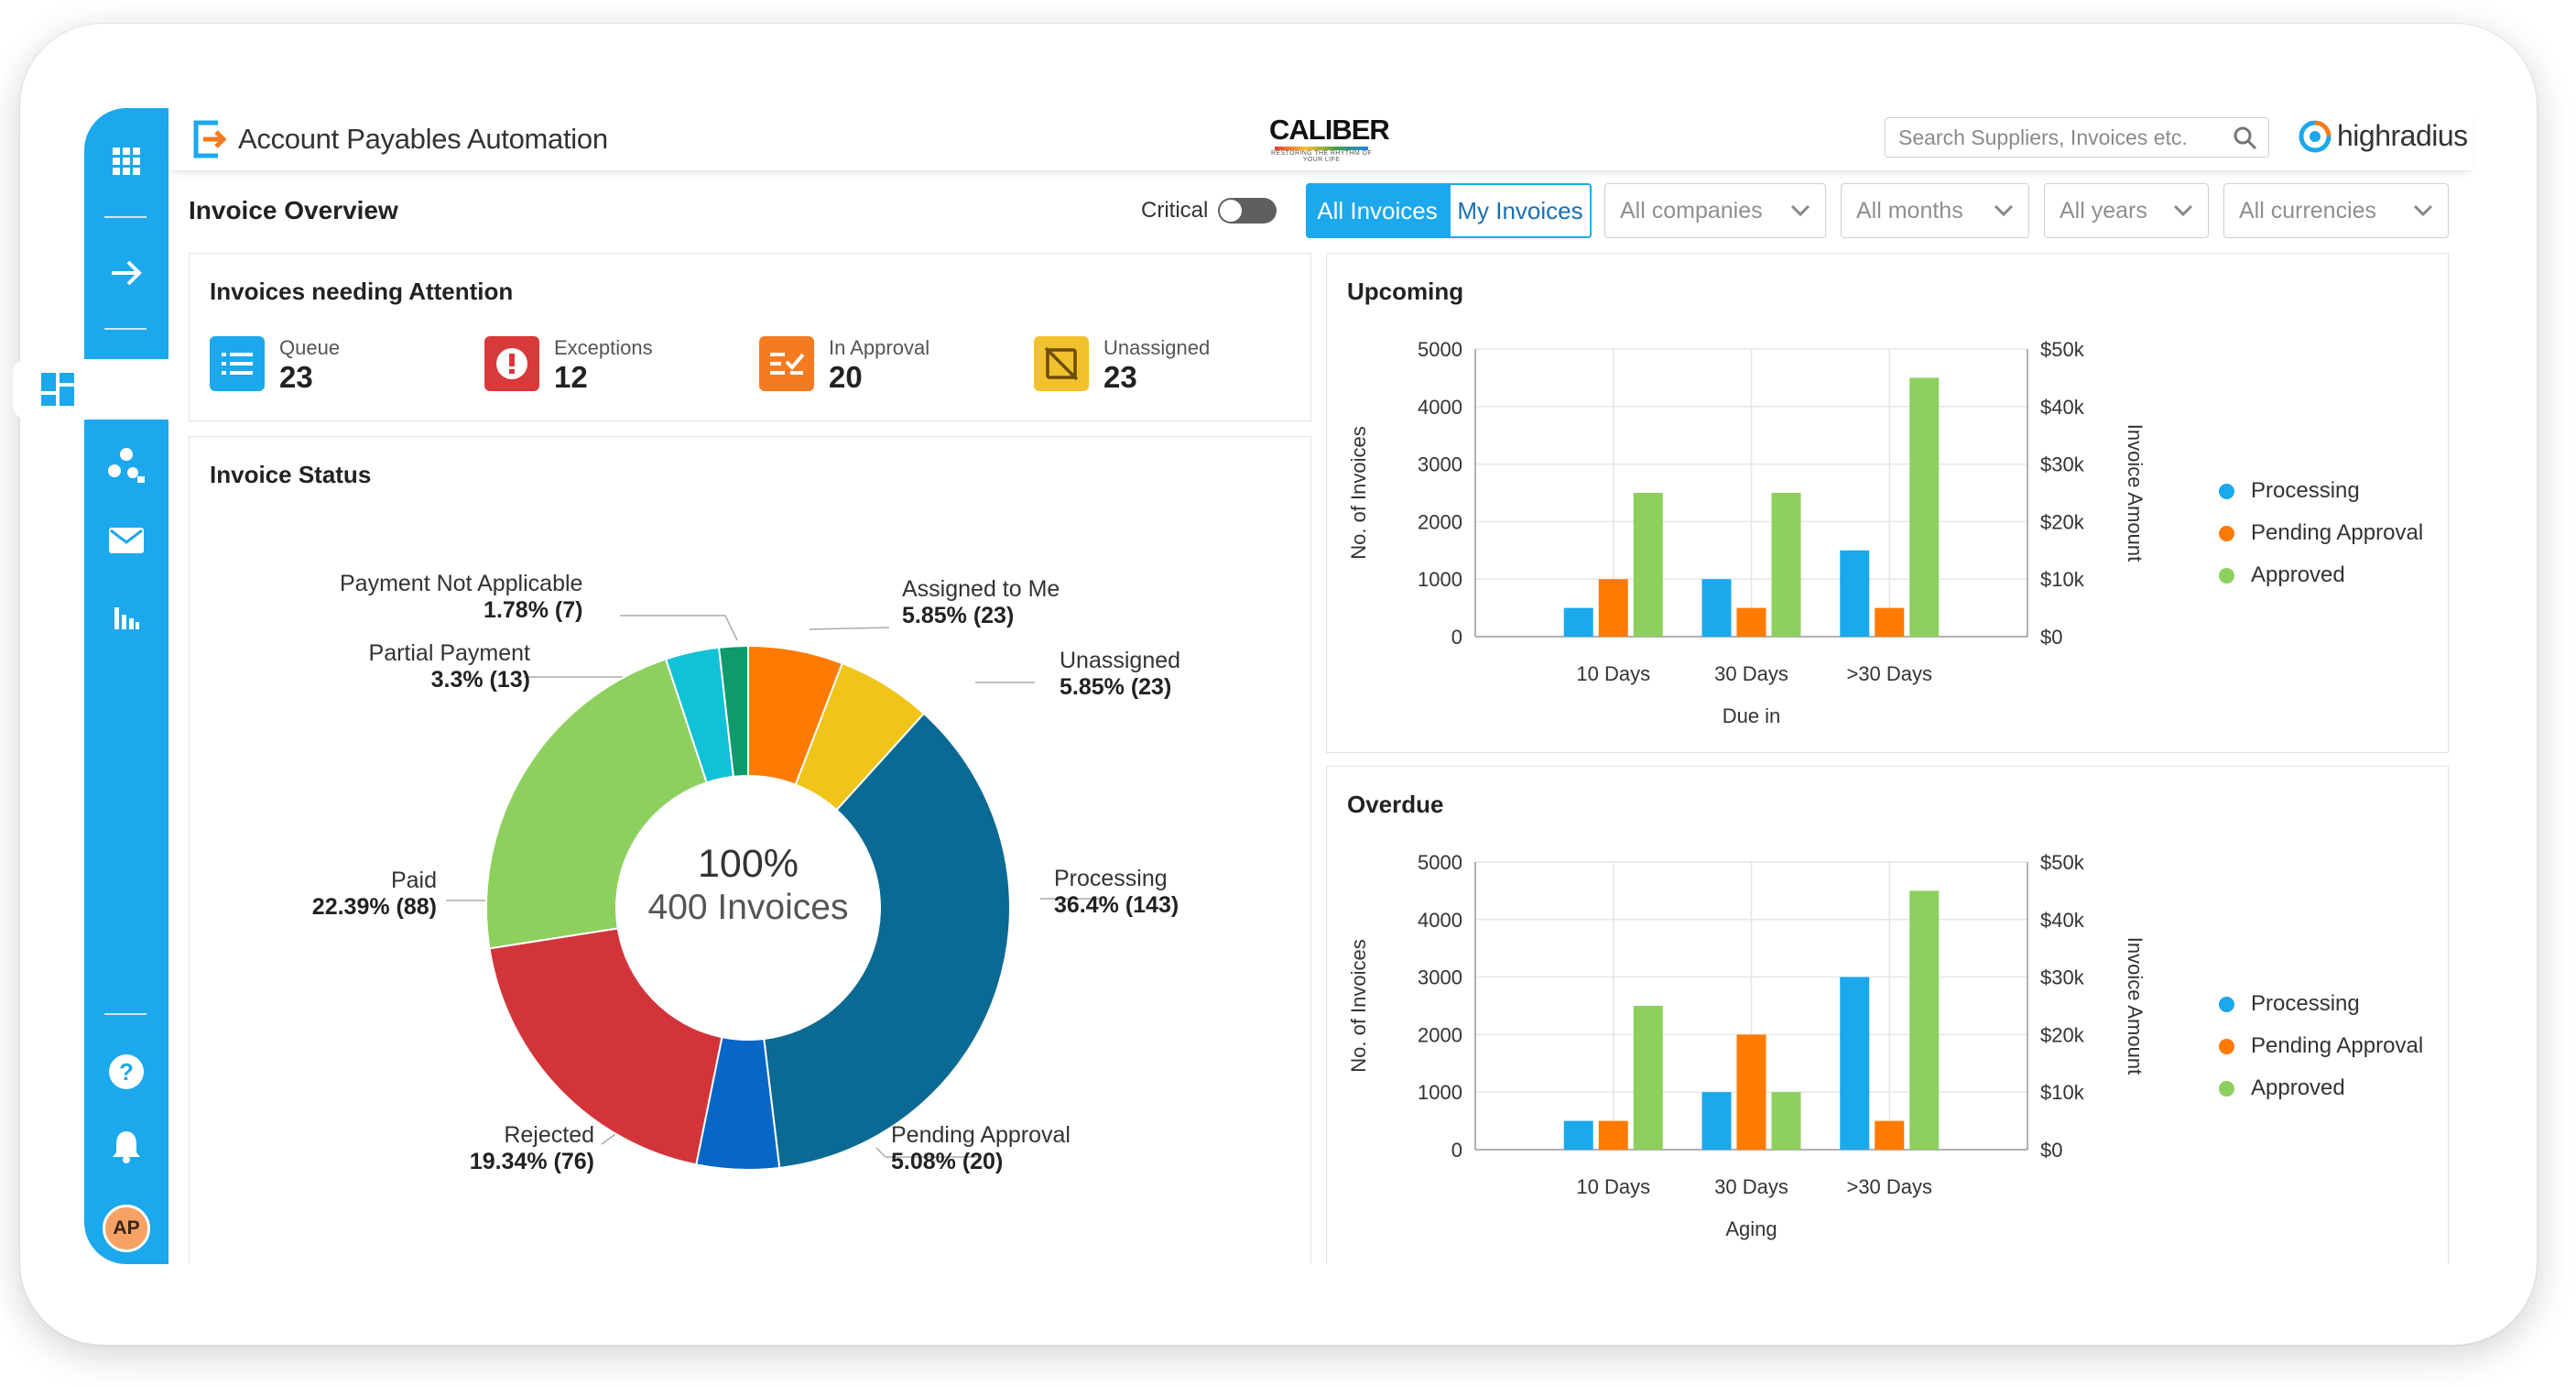  I want to click on sidebar-item-network, so click(126, 466).